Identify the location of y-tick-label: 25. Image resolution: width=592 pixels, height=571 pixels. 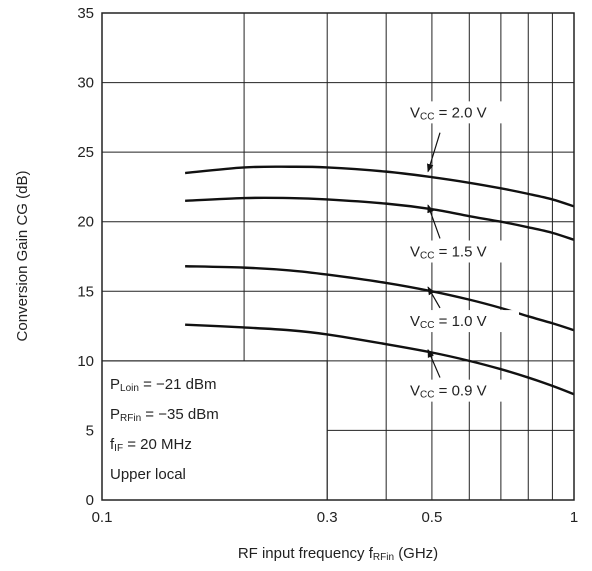
(85, 152).